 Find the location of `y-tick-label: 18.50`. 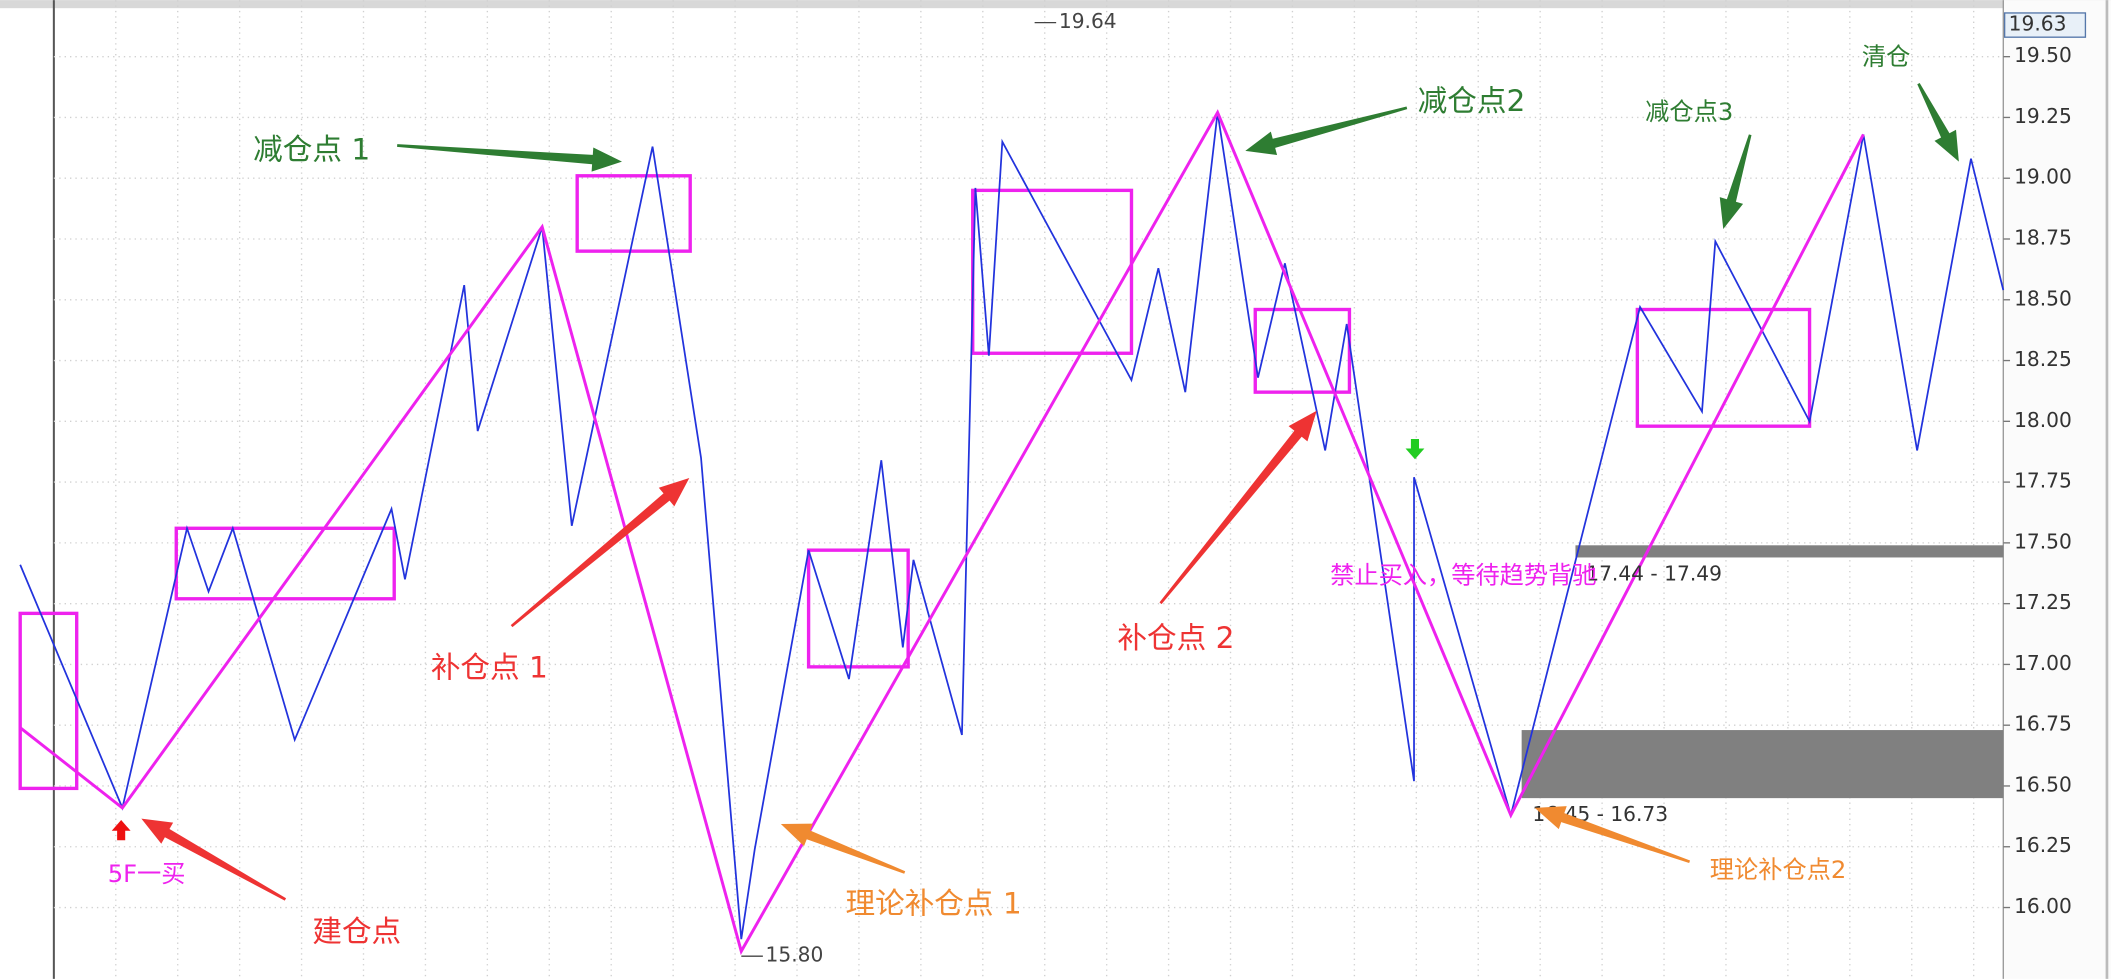

y-tick-label: 18.50 is located at coordinates (2043, 298).